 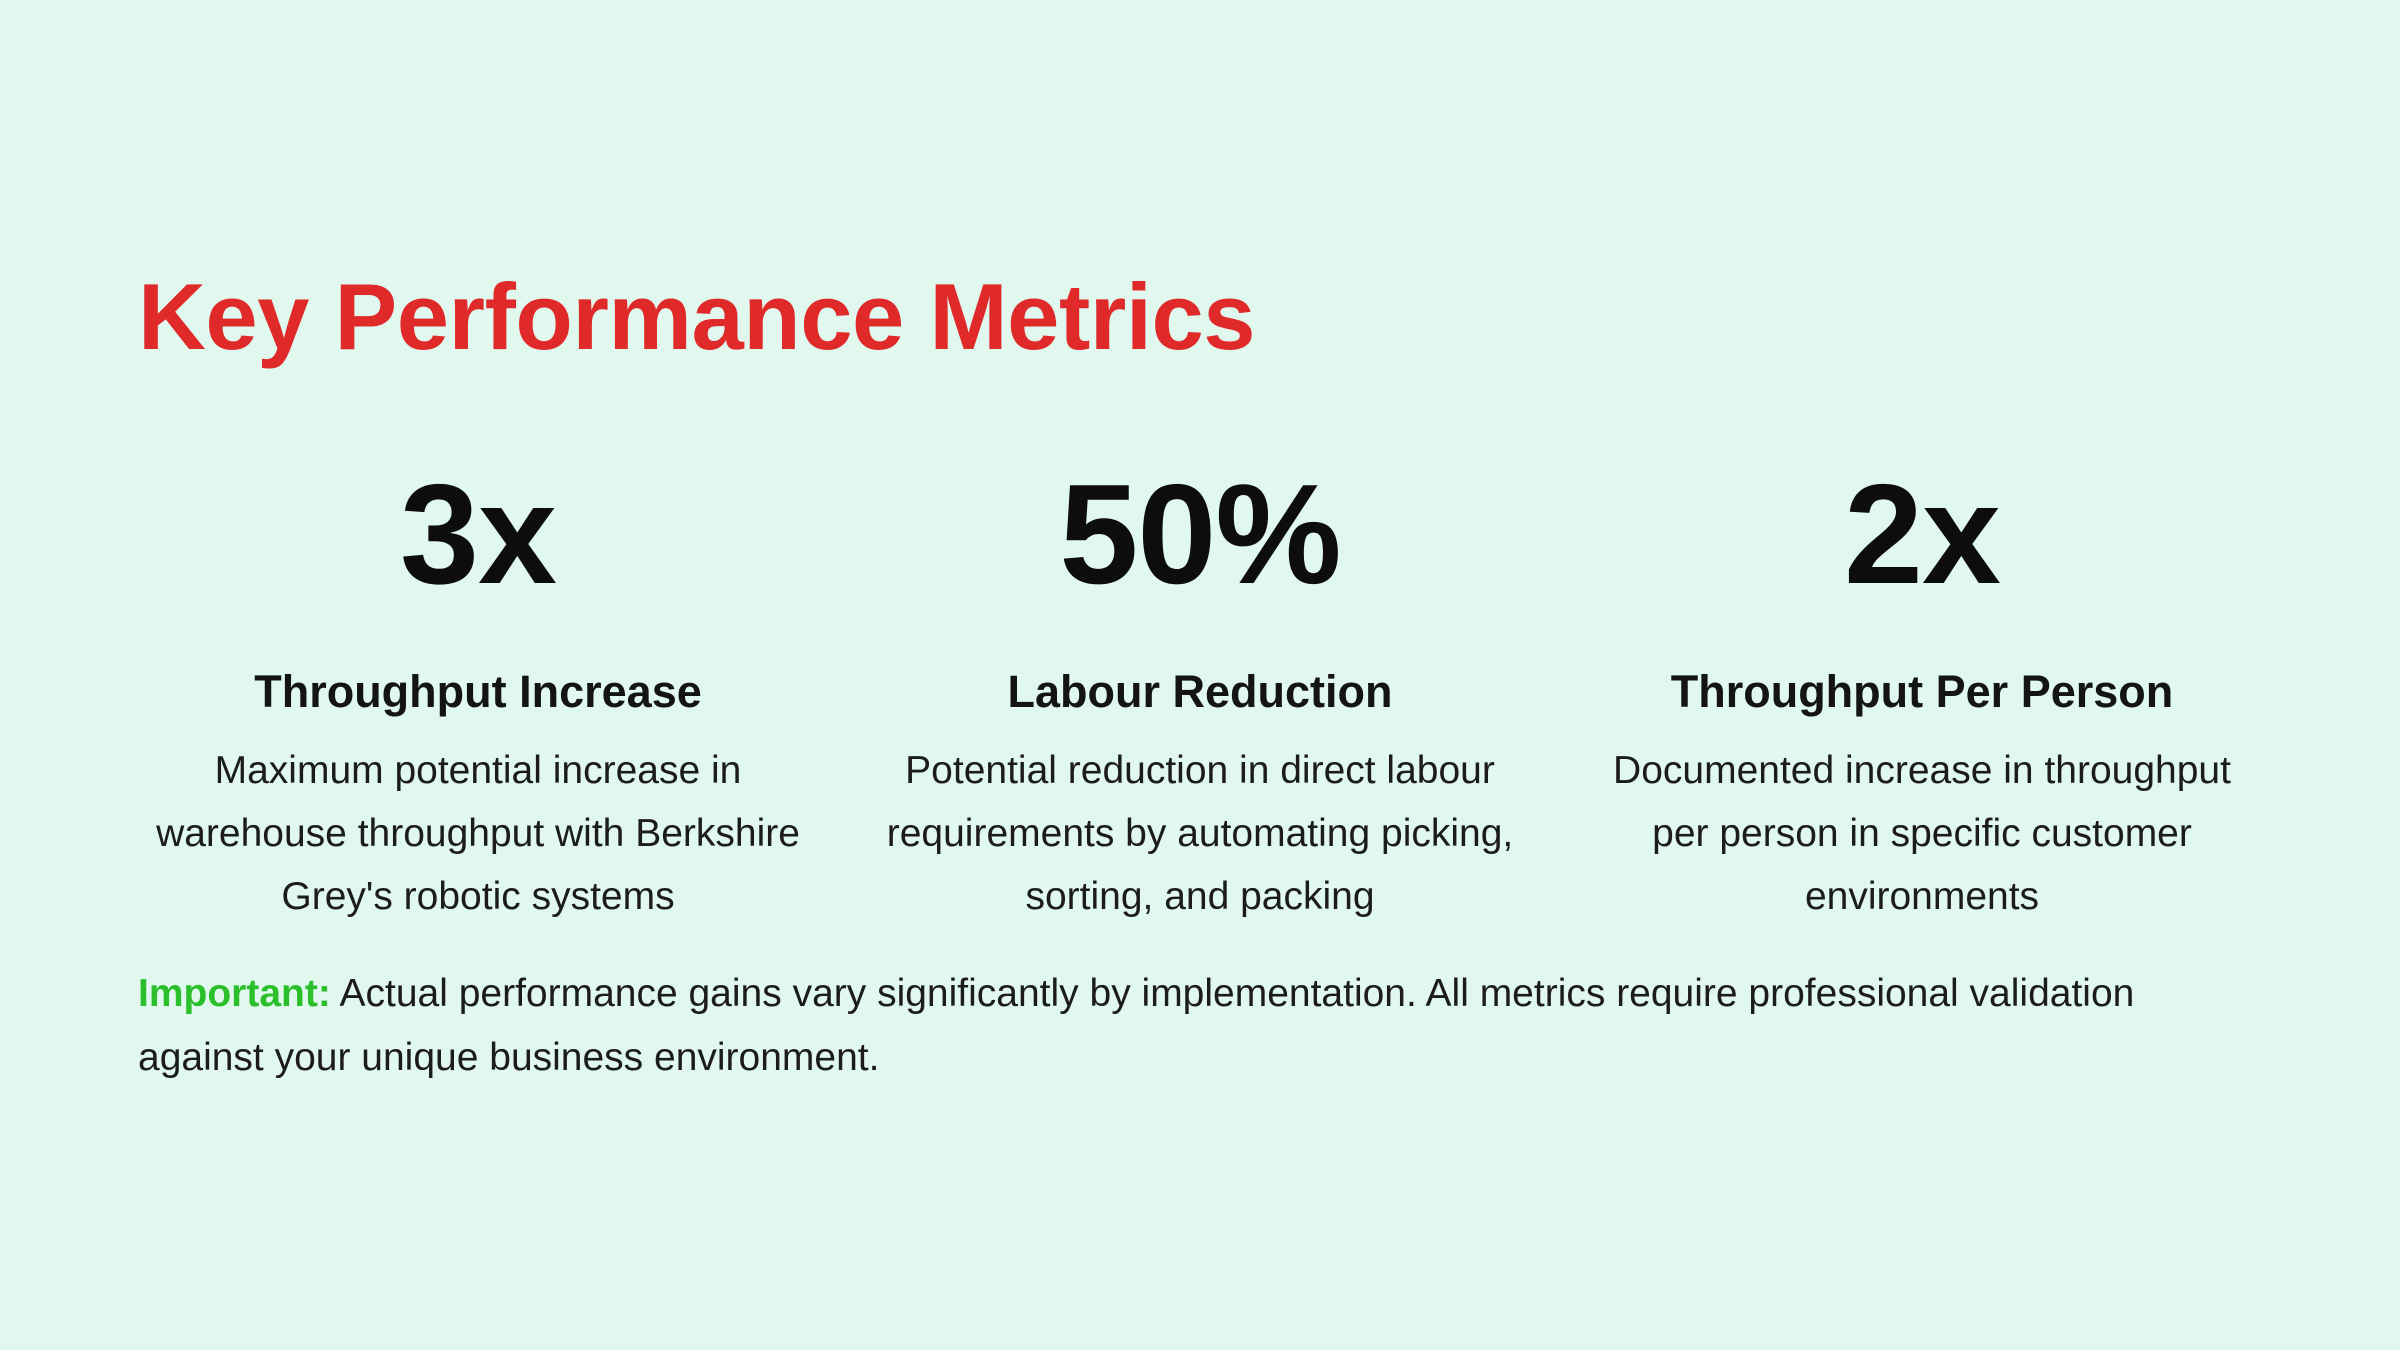 I want to click on slide-title: Key Performance Metrics, so click(x=697, y=316).